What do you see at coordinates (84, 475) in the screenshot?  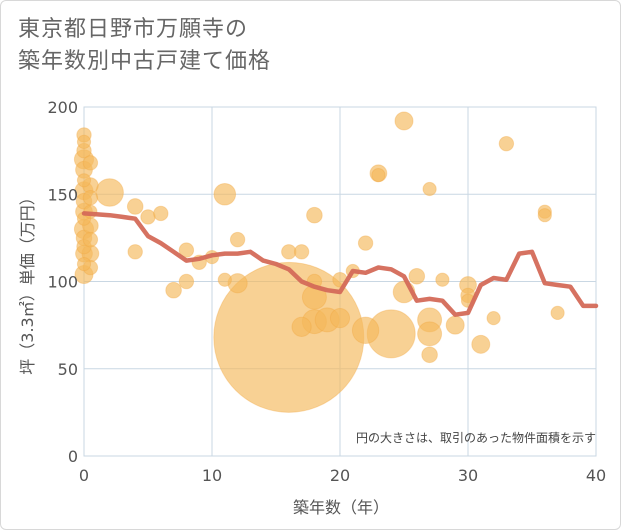 I see `x-tick-label: 0` at bounding box center [84, 475].